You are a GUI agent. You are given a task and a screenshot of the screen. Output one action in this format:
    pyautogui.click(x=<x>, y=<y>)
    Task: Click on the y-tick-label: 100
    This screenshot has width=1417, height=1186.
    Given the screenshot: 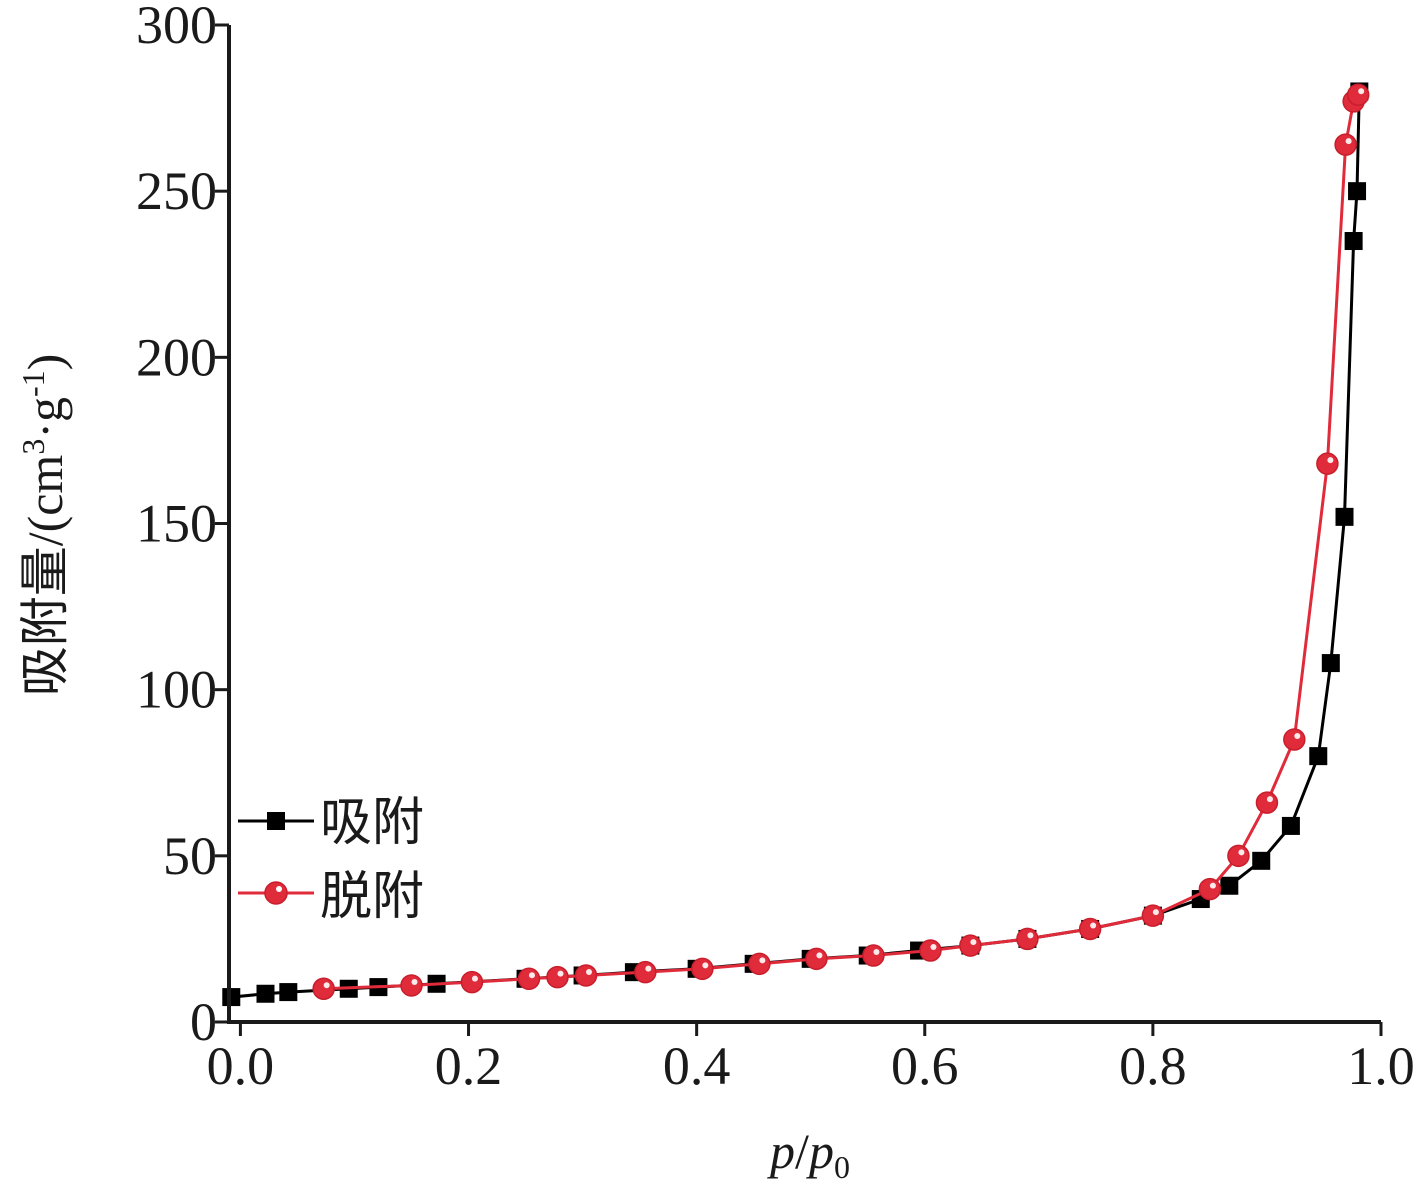 What is the action you would take?
    pyautogui.click(x=176, y=690)
    